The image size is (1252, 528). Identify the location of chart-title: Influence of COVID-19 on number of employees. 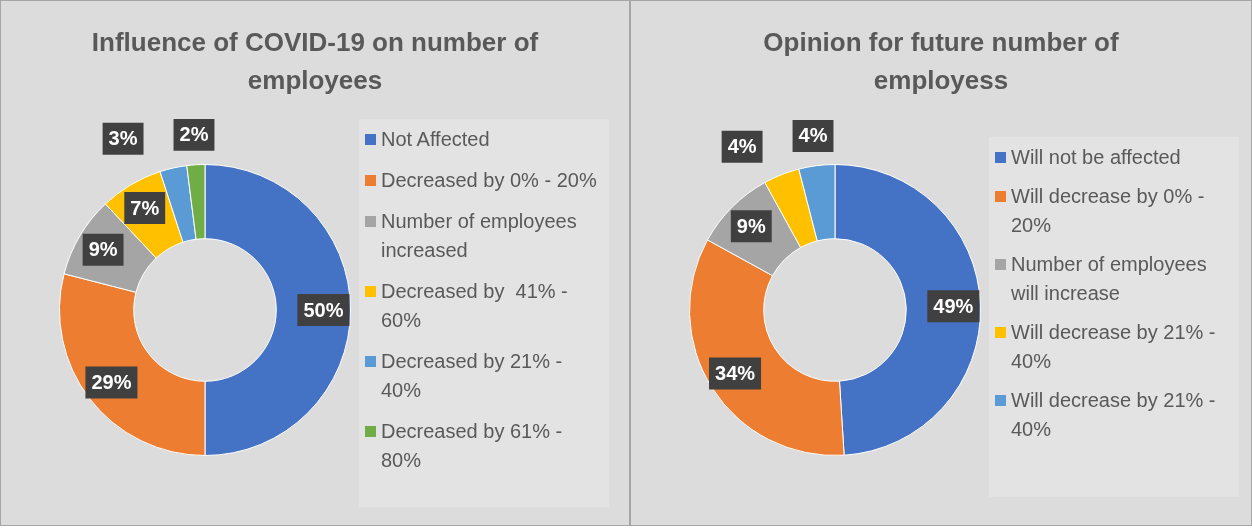
(315, 61).